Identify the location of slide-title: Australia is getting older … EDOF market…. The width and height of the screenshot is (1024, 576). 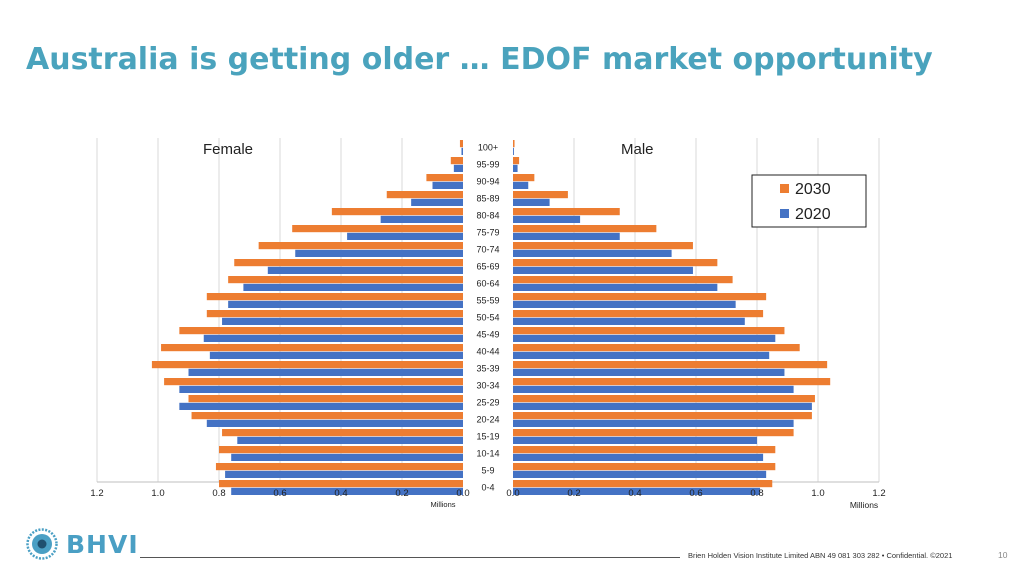
(479, 59).